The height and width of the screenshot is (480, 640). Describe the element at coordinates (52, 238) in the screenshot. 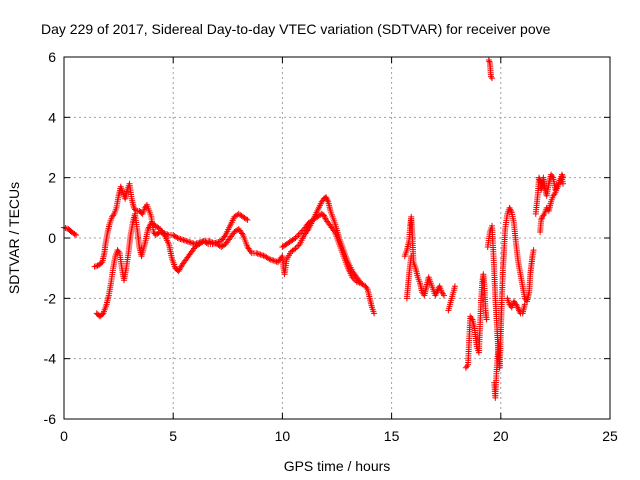

I see `y-tick-label: 0` at that location.